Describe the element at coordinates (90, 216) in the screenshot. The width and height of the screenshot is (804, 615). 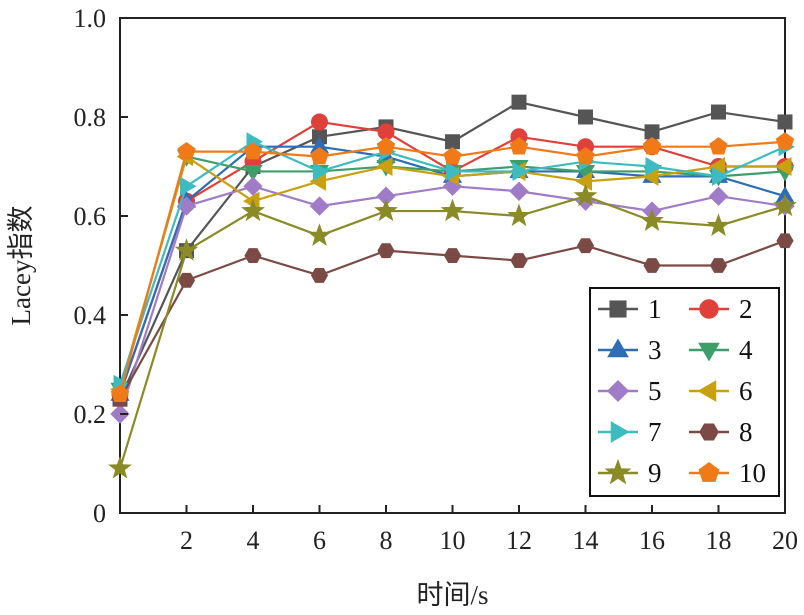
I see `y-tick-label: 0.6` at that location.